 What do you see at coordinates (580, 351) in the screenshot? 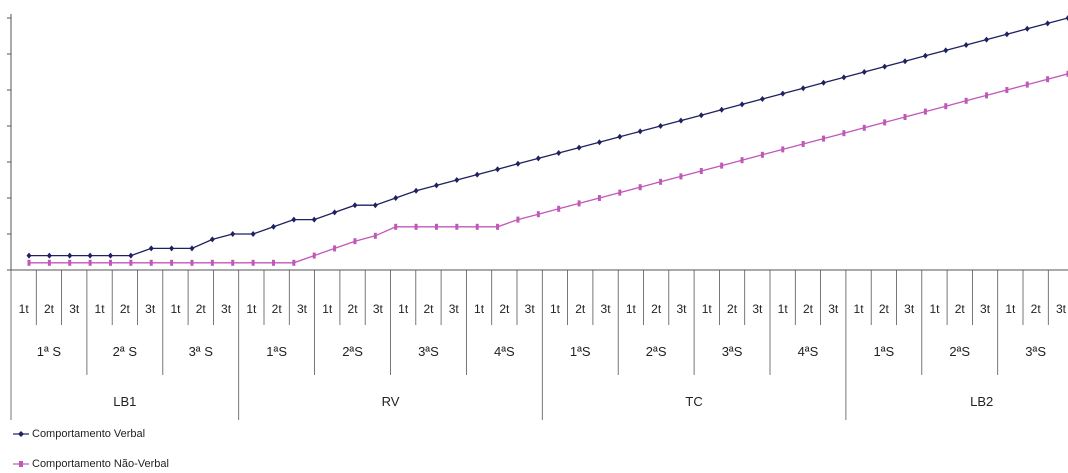
I see `x-session-label-7: 1ªS` at bounding box center [580, 351].